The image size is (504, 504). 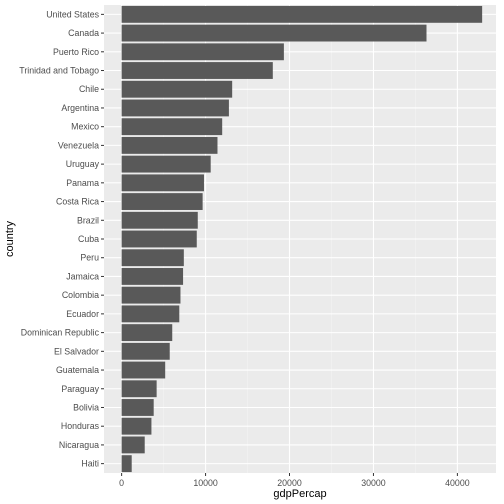 I want to click on bar-guatemala, so click(x=143, y=370).